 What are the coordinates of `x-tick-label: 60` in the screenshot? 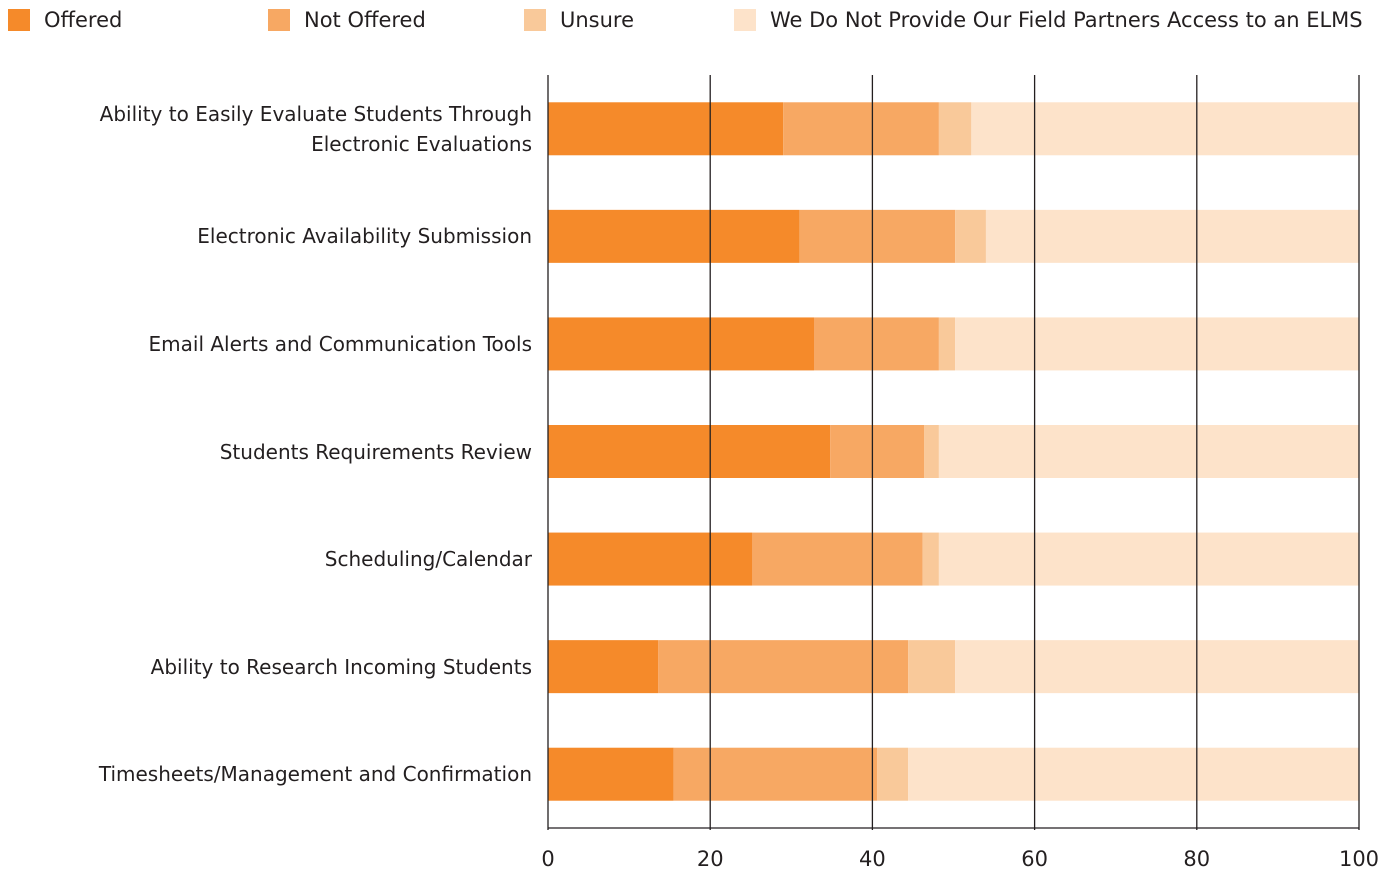 It's located at (1034, 859).